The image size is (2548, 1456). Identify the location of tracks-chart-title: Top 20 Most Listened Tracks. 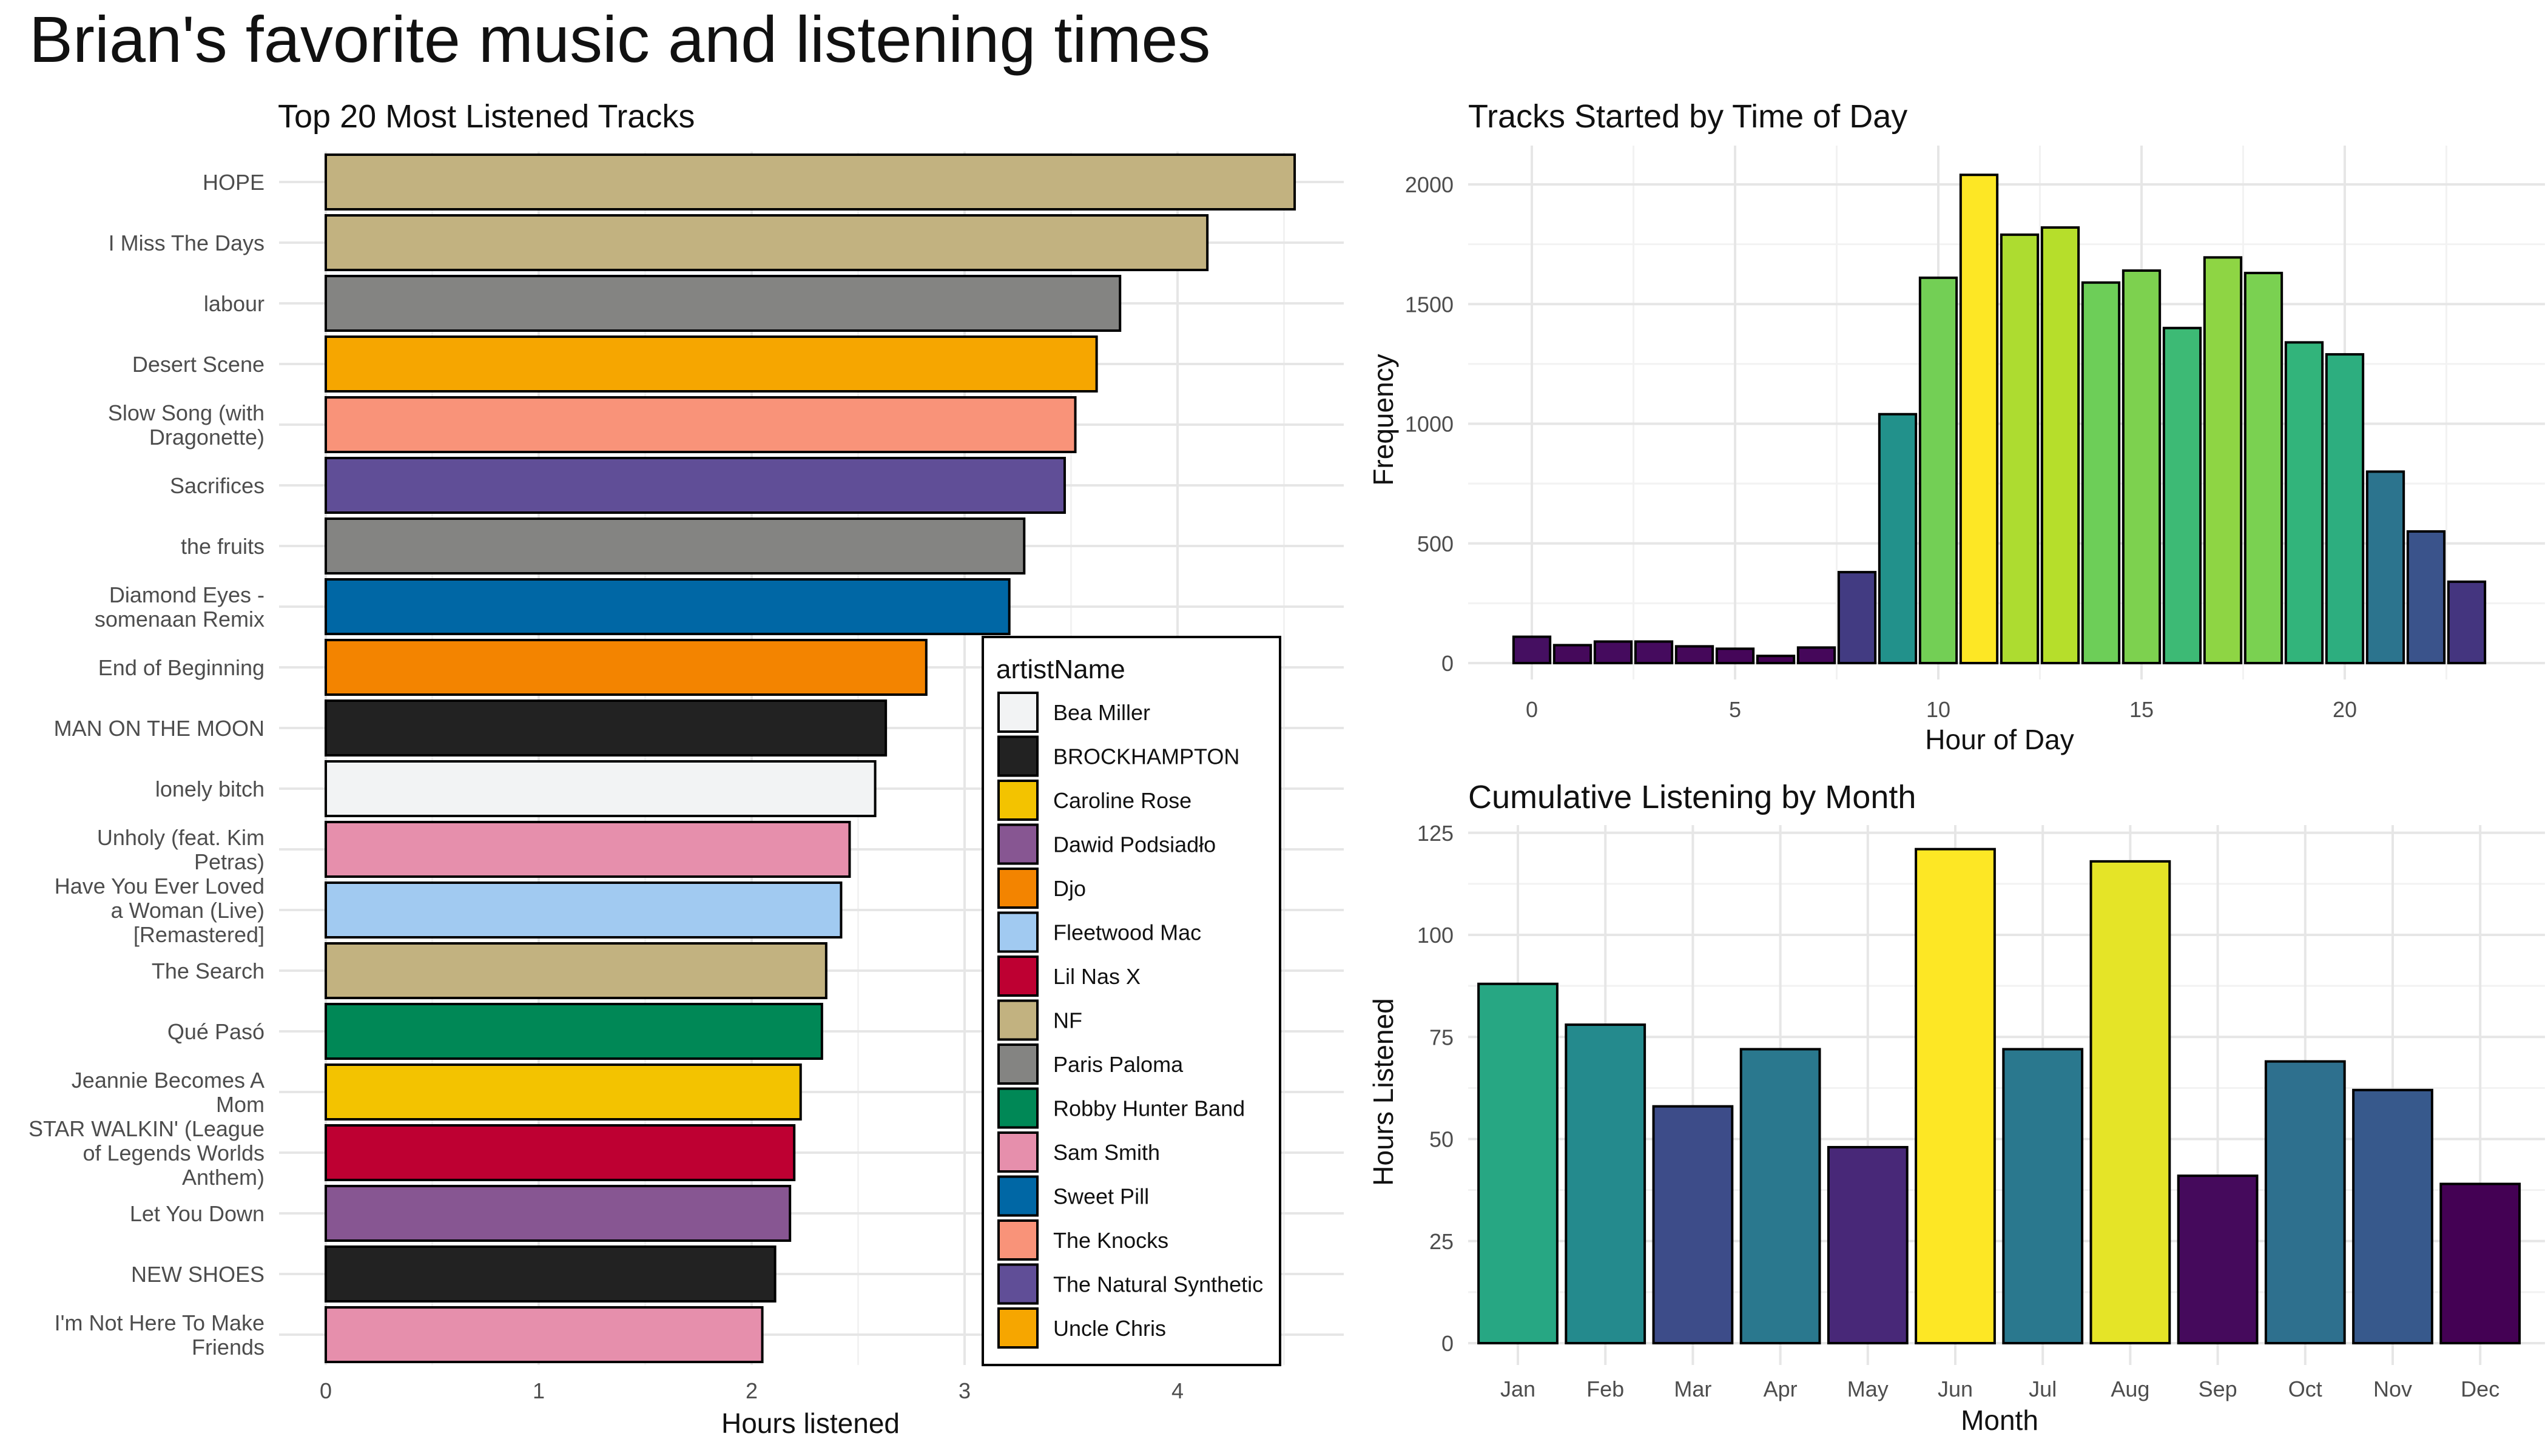
(486, 116).